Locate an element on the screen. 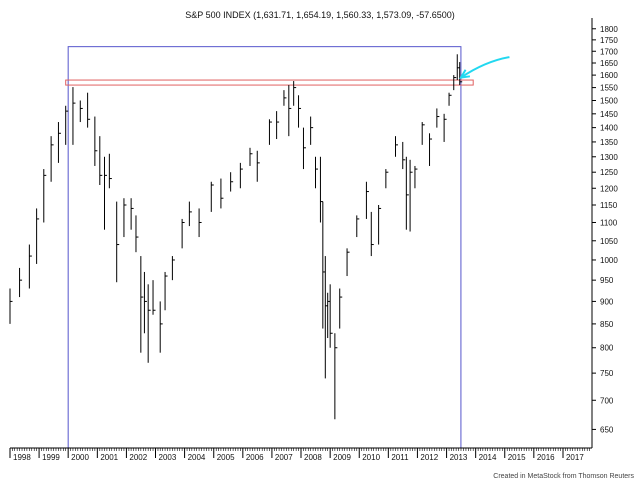 This screenshot has width=640, height=484. x-tick-label: 2002 is located at coordinates (138, 457).